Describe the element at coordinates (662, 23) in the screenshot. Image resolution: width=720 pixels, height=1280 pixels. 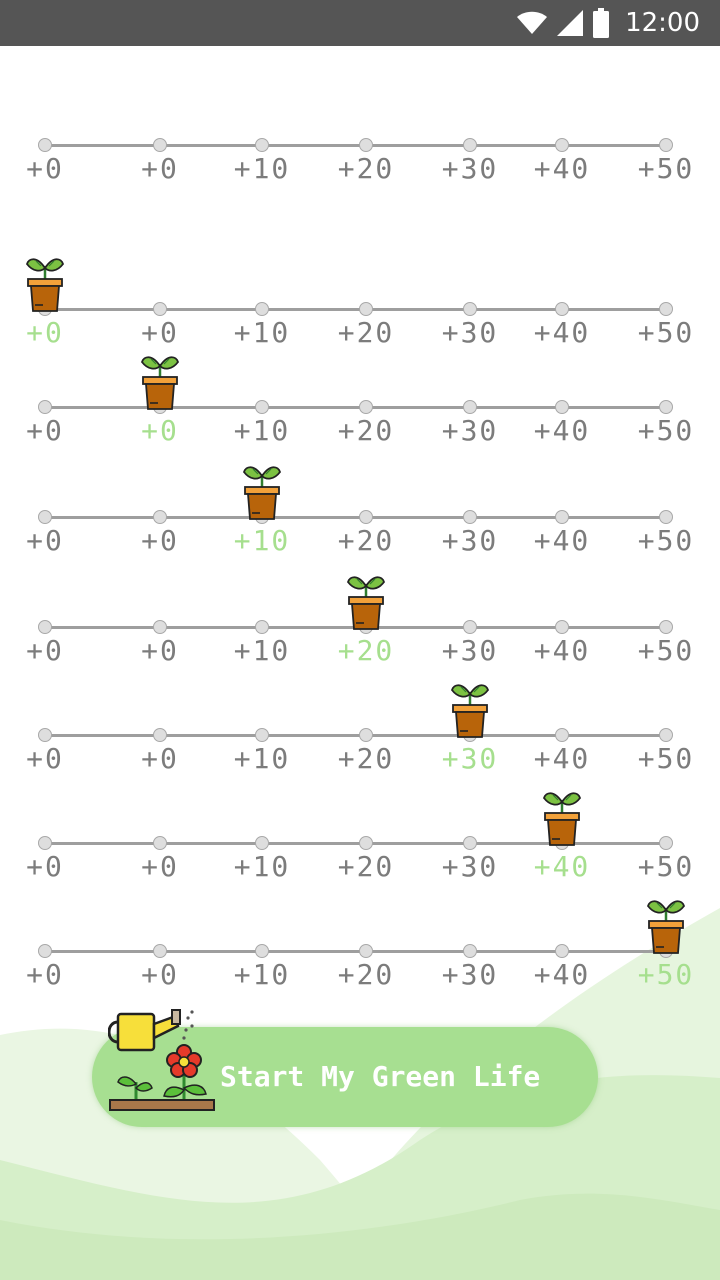
I see `status-time: 12:00` at that location.